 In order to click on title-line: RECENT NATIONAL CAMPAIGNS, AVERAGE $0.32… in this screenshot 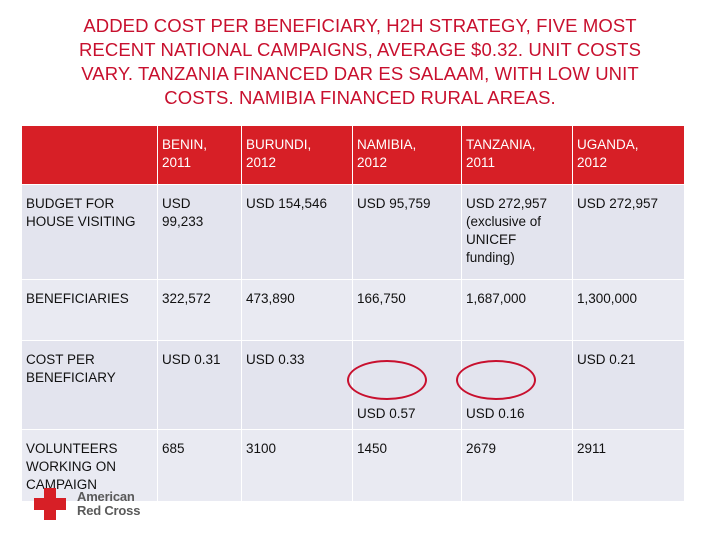, I will do `click(360, 49)`.